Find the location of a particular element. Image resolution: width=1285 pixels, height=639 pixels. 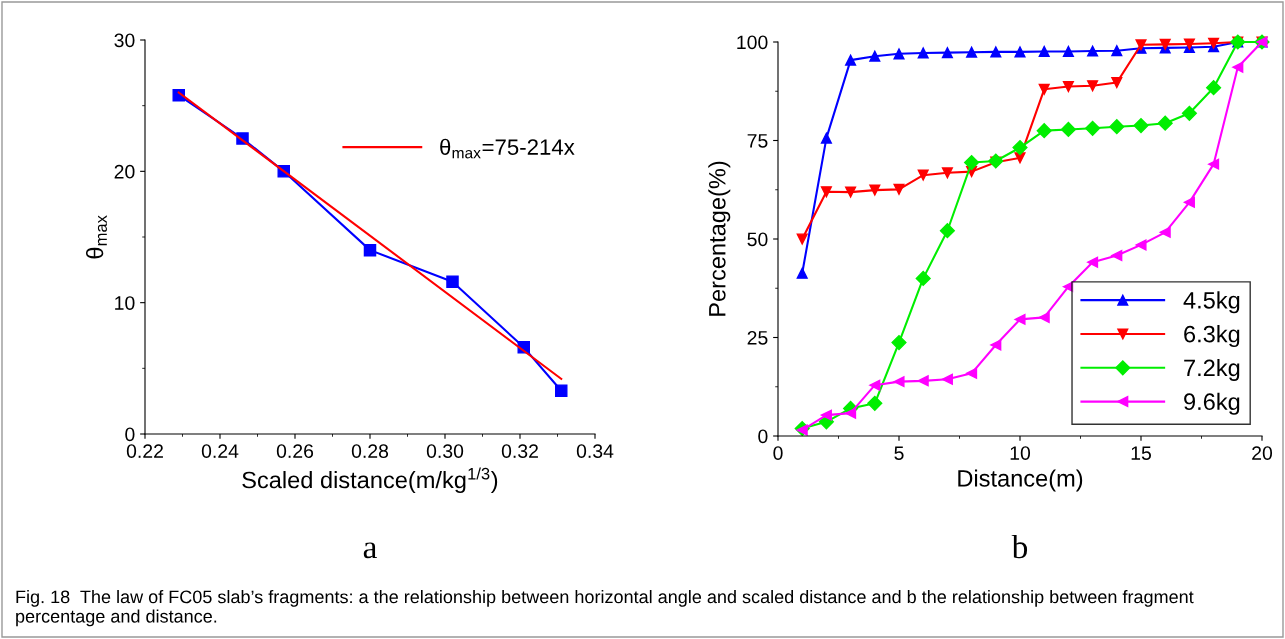

y-tick-label: 75 is located at coordinates (757, 141).